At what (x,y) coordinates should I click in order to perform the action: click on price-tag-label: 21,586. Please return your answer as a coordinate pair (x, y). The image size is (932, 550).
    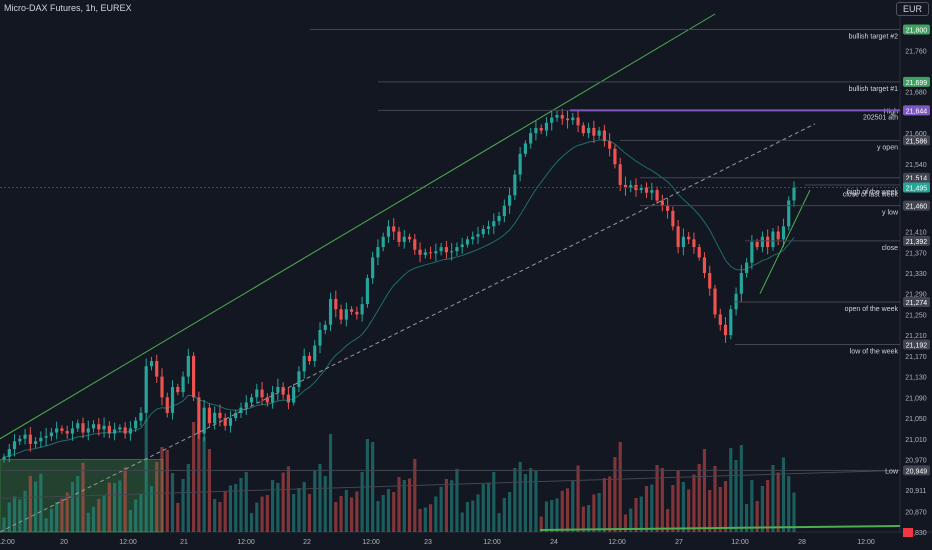
    Looking at the image, I should click on (917, 141).